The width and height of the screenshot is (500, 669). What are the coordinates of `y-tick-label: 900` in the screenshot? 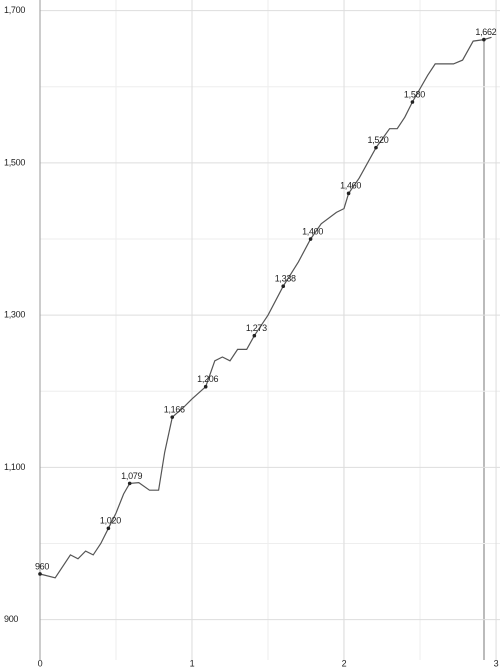 It's located at (11, 619).